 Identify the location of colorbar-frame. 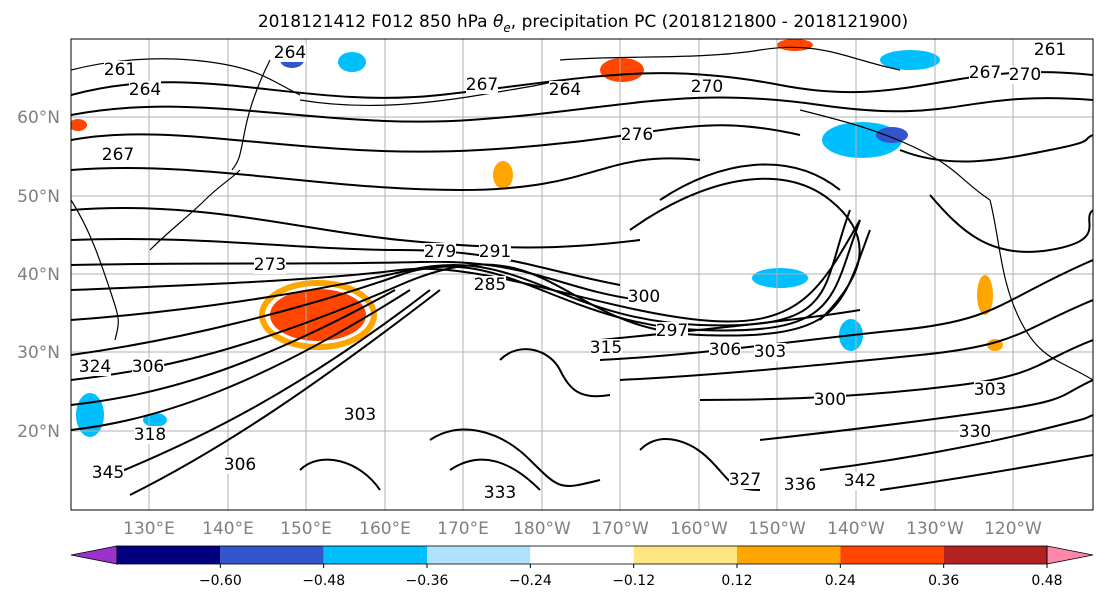
(582, 555).